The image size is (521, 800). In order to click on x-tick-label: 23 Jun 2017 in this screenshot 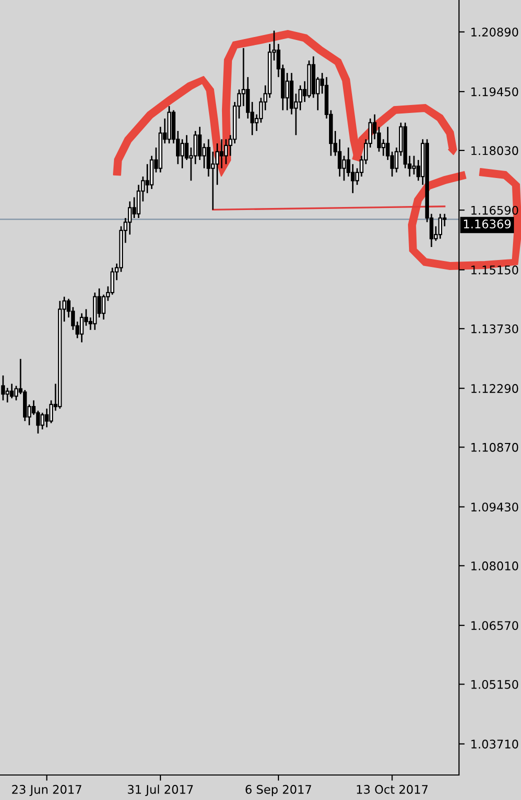, I will do `click(47, 790)`.